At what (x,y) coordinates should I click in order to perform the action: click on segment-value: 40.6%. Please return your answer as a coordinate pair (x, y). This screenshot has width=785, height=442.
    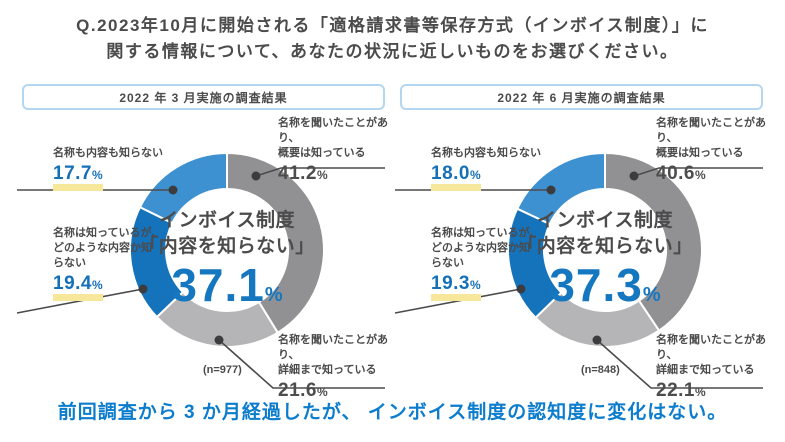
    Looking at the image, I should click on (681, 173).